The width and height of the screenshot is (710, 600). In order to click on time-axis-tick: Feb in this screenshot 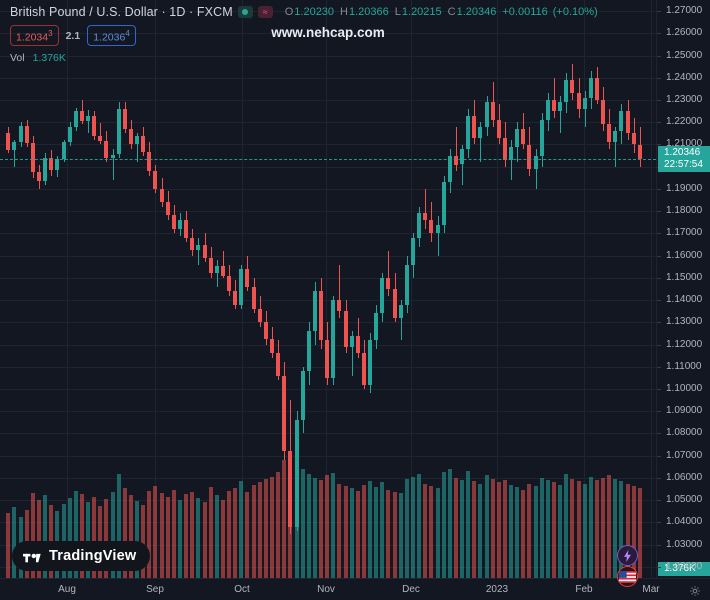, I will do `click(584, 589)`.